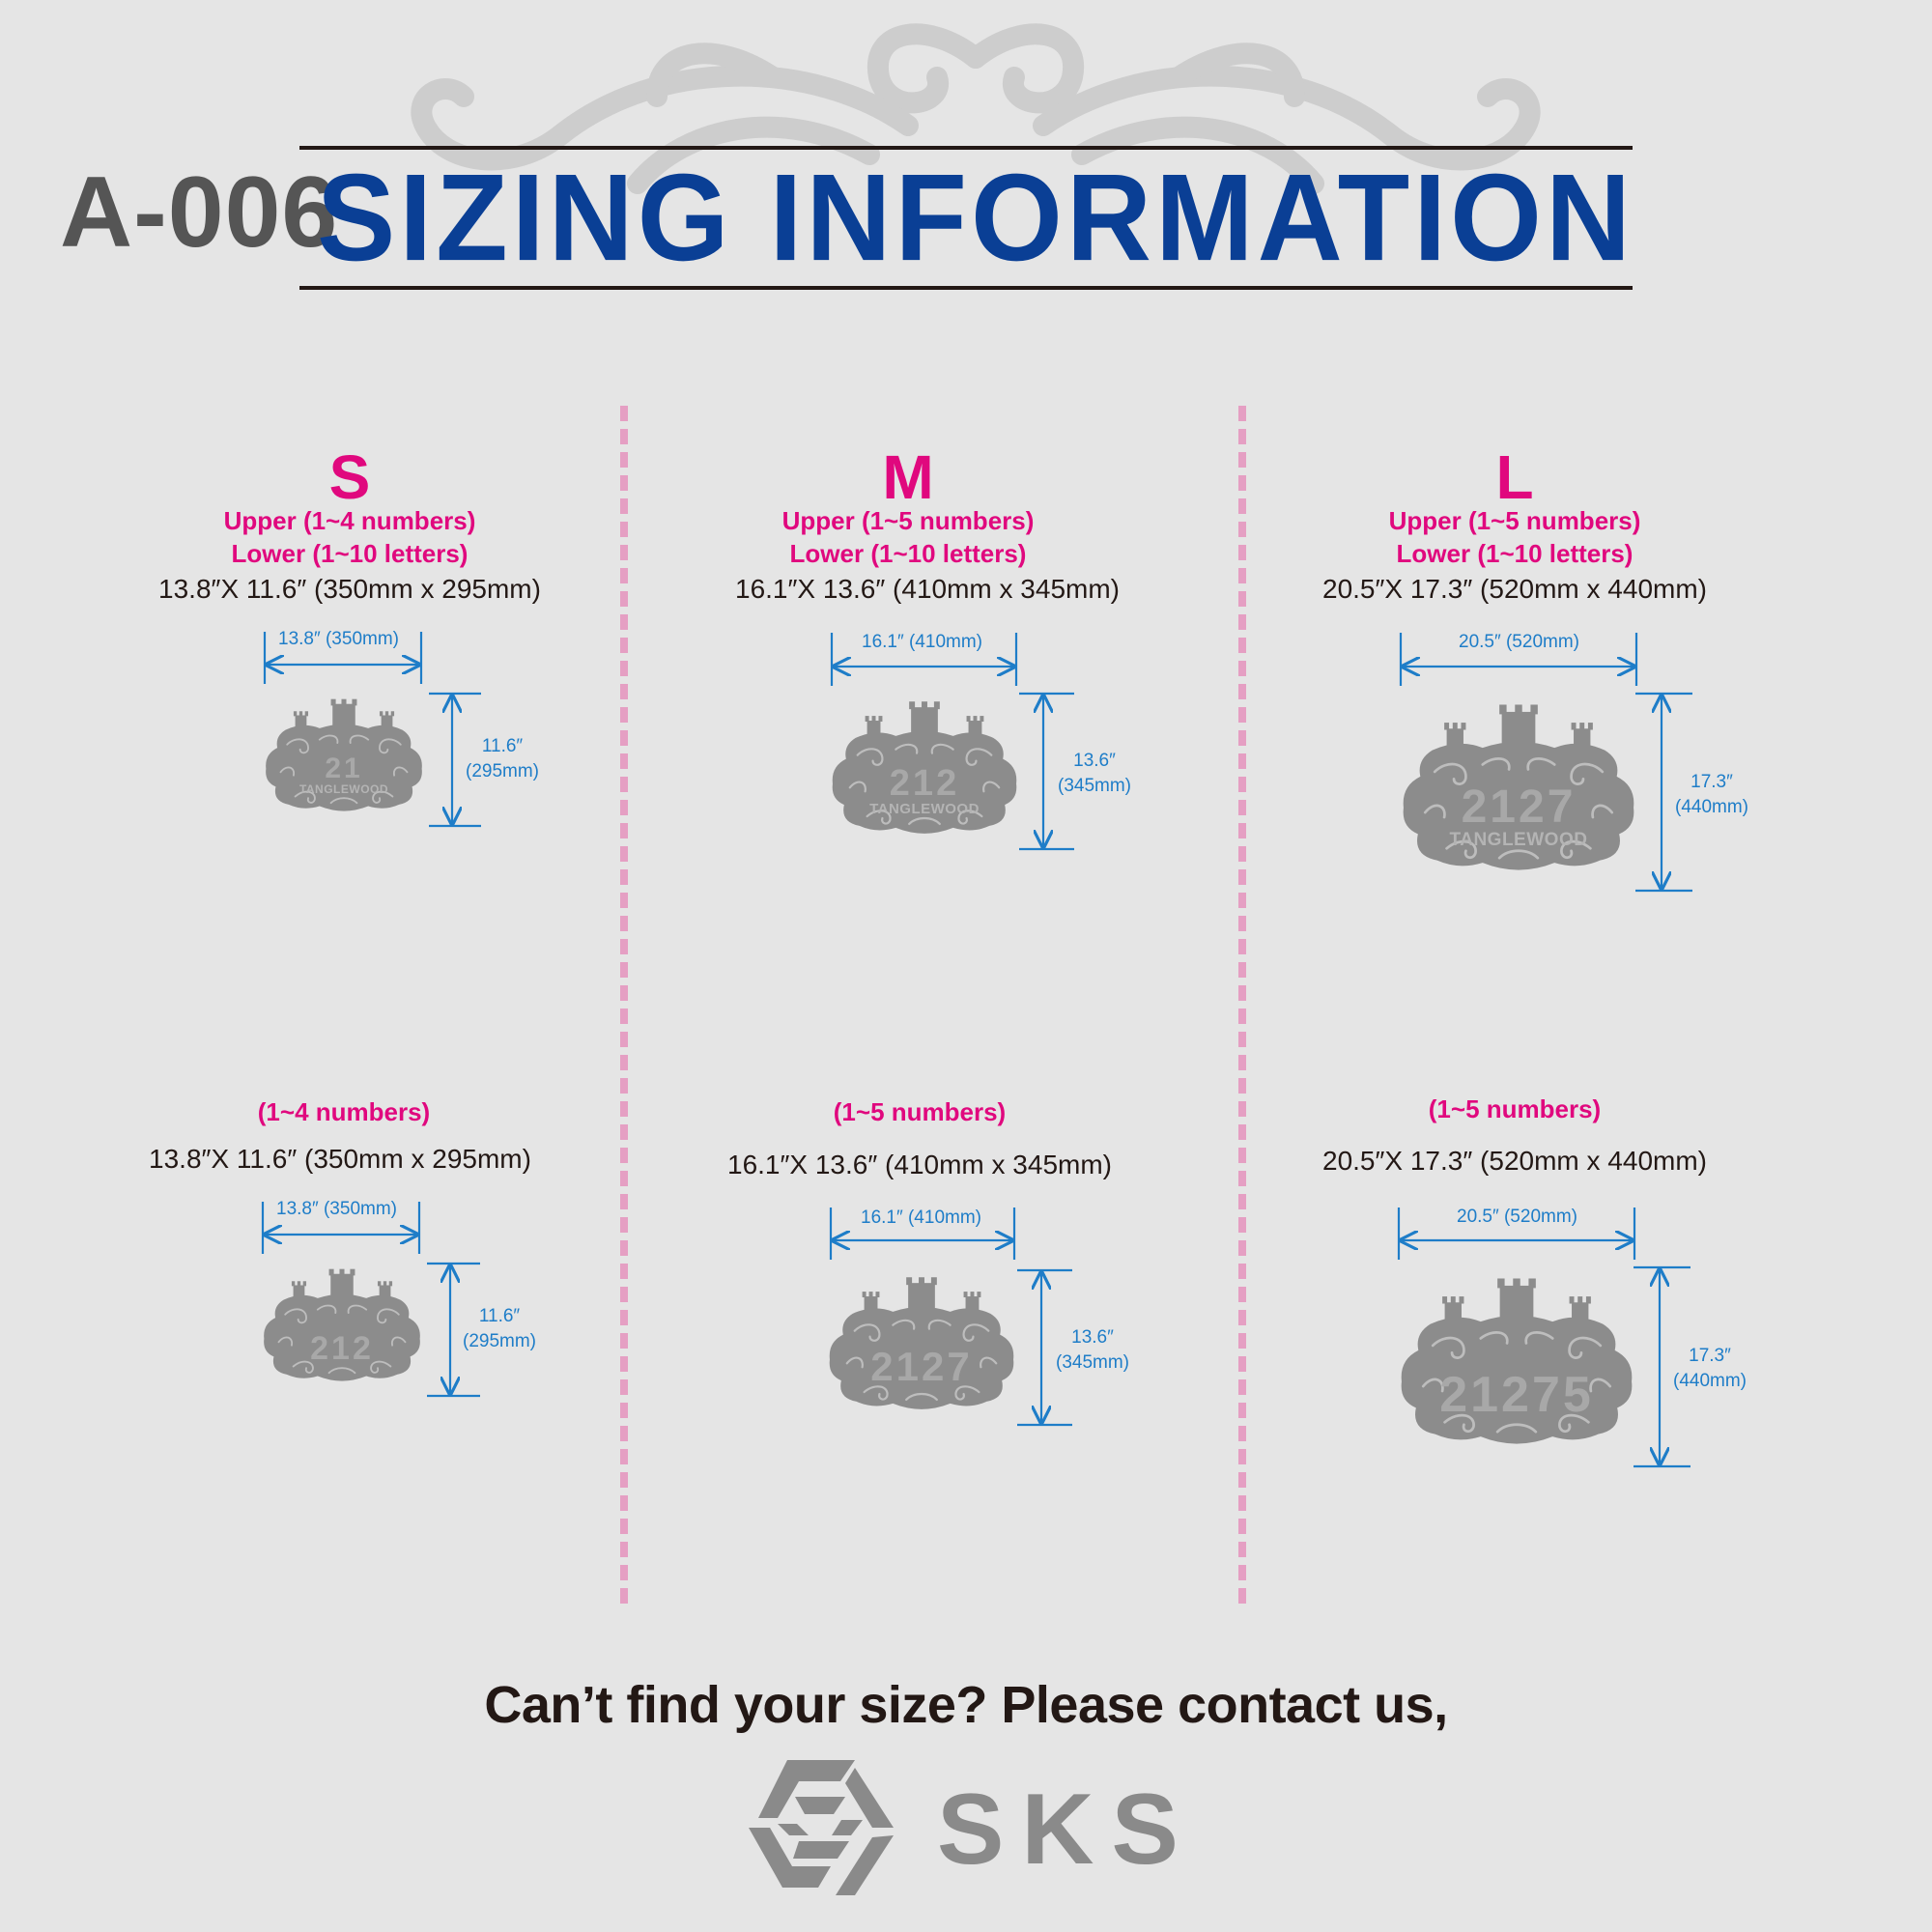  What do you see at coordinates (344, 768) in the screenshot?
I see `plaque-number: 21` at bounding box center [344, 768].